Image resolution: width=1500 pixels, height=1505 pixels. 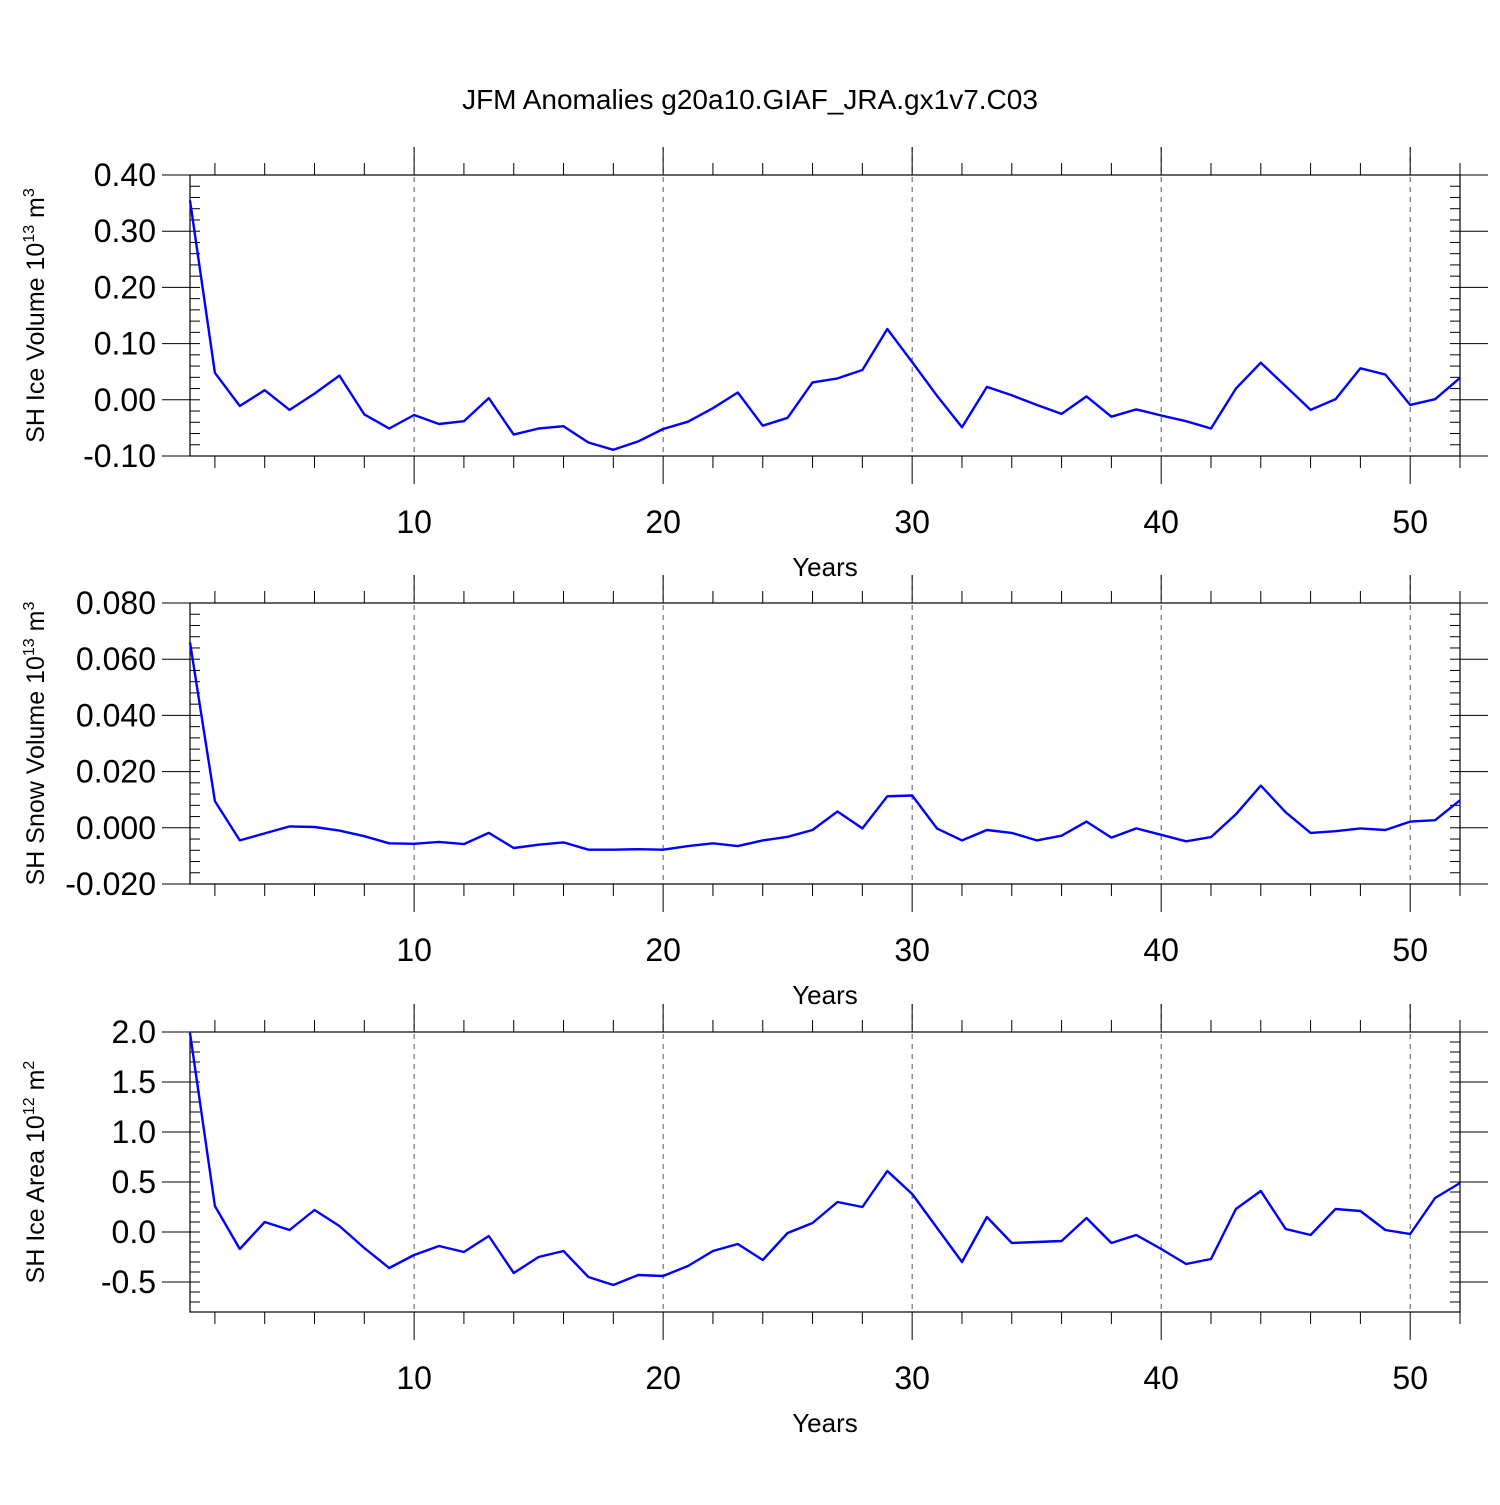 I want to click on y-tick-label: -0.020, so click(x=110, y=884).